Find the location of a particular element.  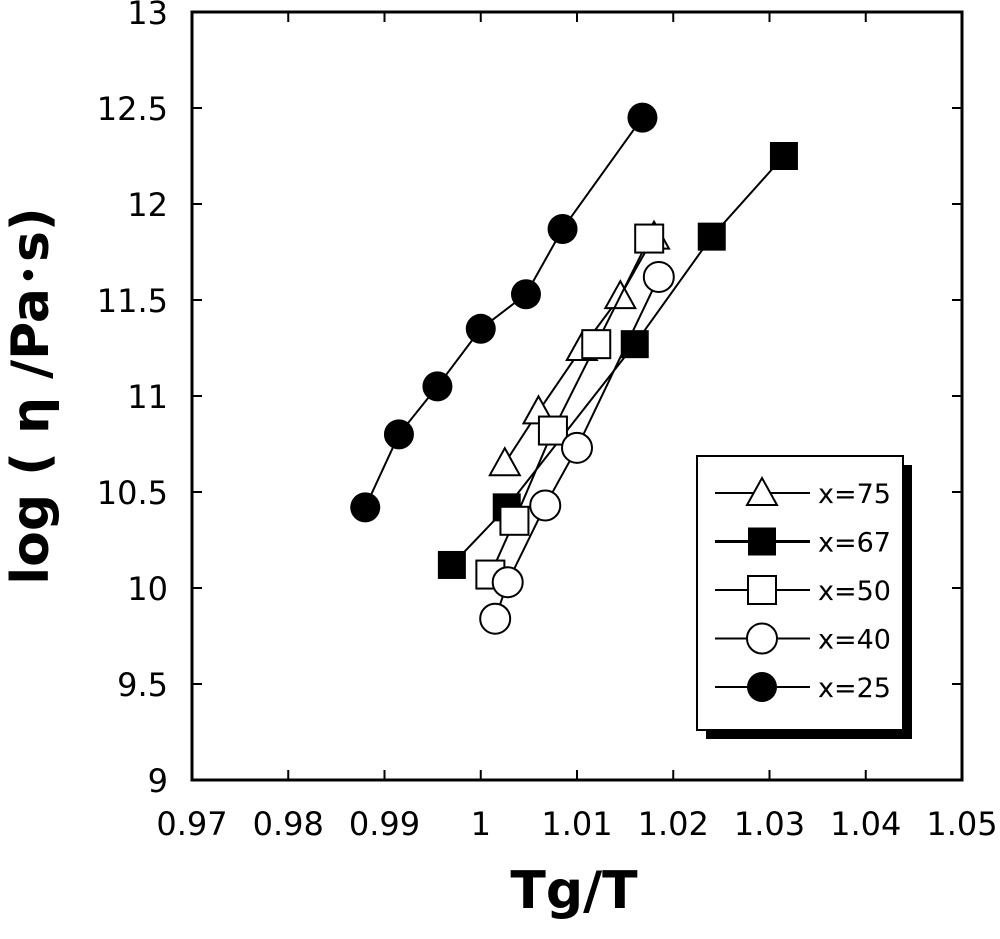

legend-item: x=75 is located at coordinates (803, 492).